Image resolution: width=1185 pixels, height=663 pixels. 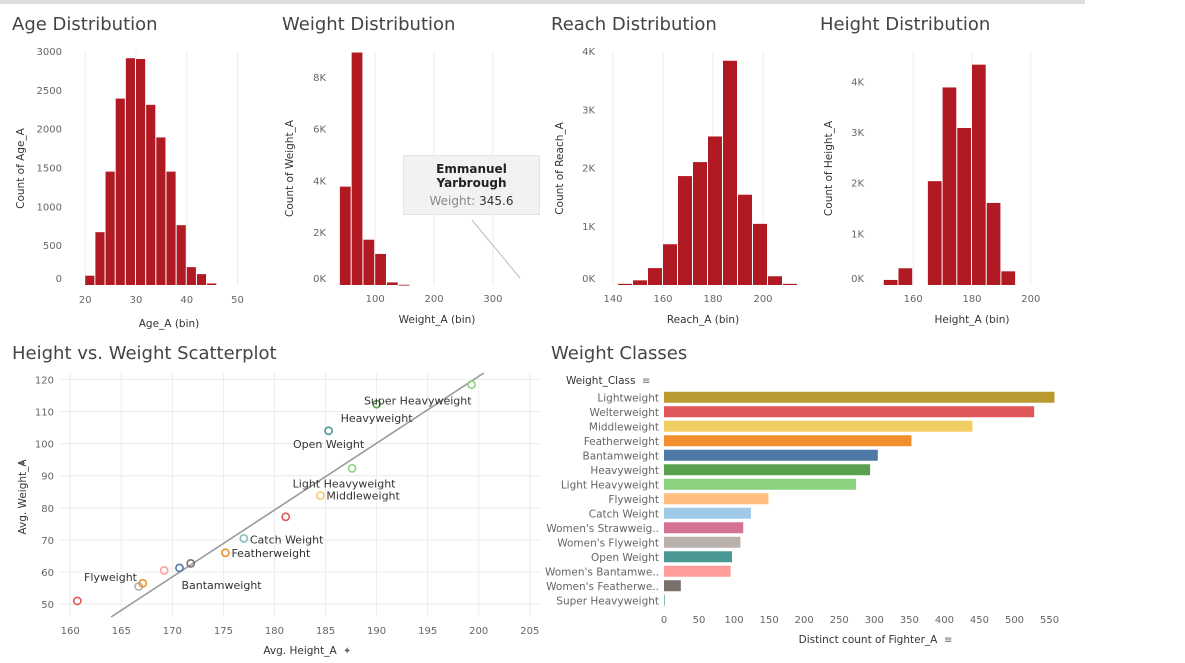 What do you see at coordinates (136, 300) in the screenshot?
I see `age-x-tick-label: 30` at bounding box center [136, 300].